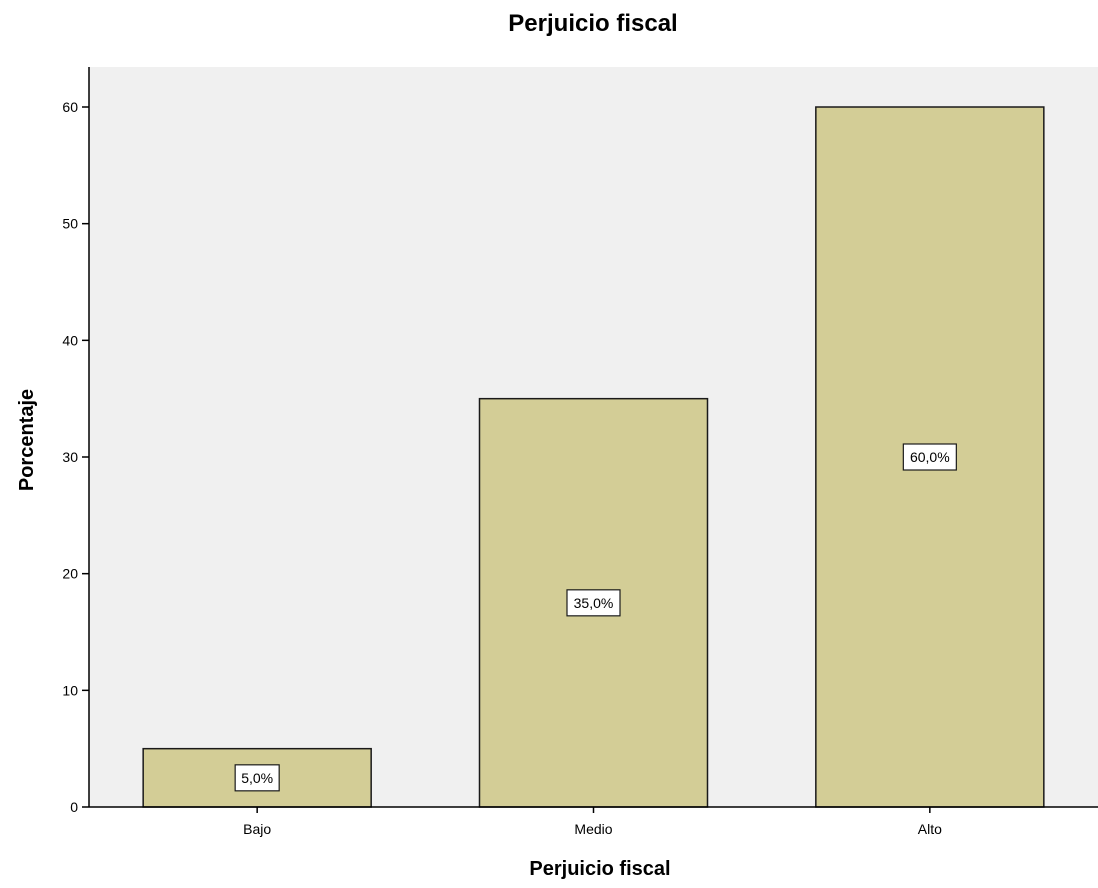 Image resolution: width=1098 pixels, height=888 pixels. Describe the element at coordinates (257, 829) in the screenshot. I see `x-tick-label: Bajo` at that location.